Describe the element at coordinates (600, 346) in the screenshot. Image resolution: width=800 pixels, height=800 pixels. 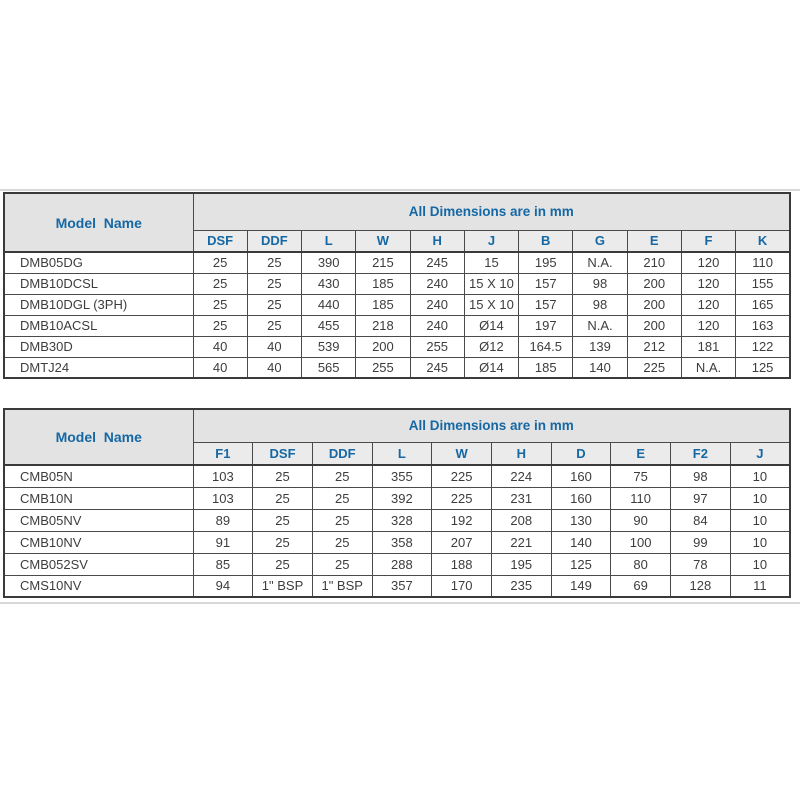
I see `dim-g-cell: 139` at that location.